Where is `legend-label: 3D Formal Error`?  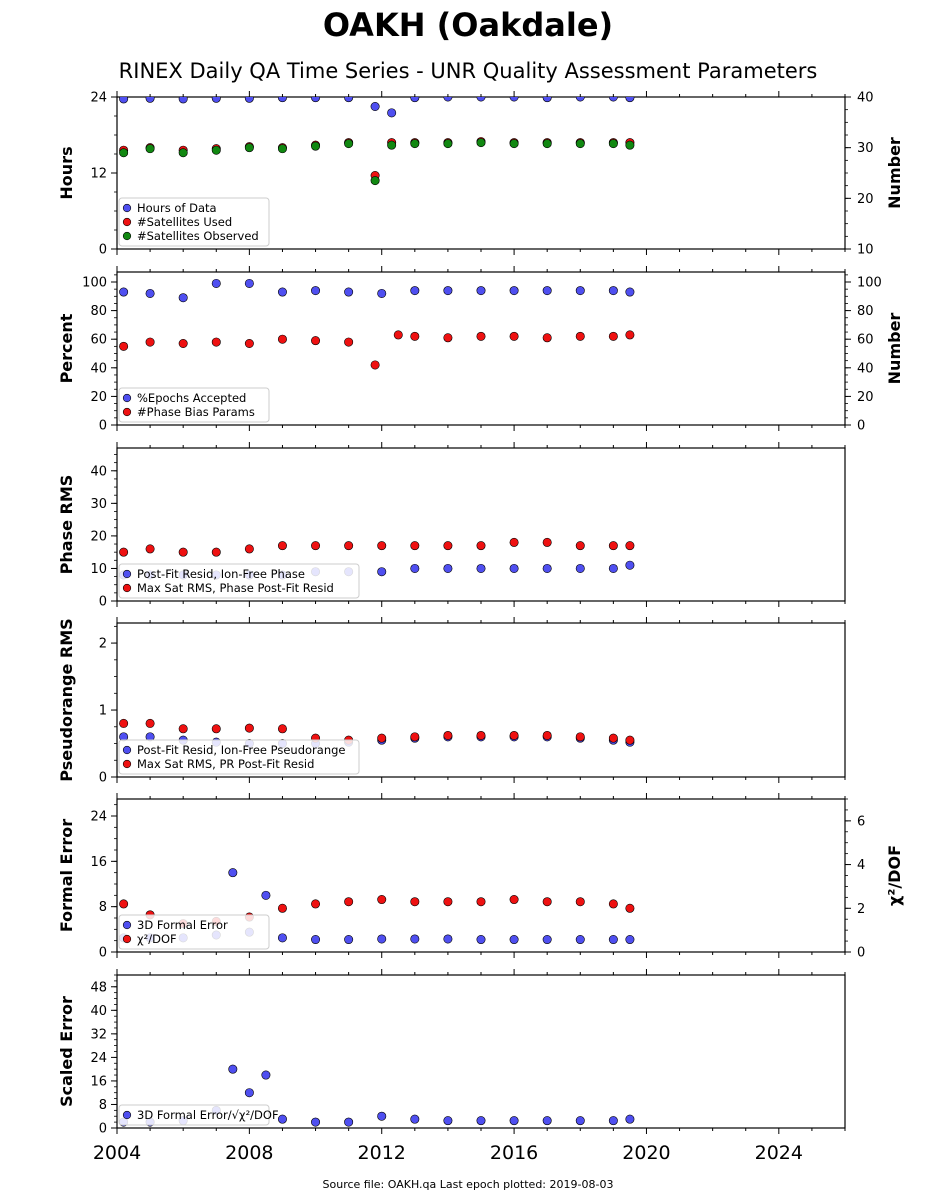
legend-label: 3D Formal Error is located at coordinates (182, 925).